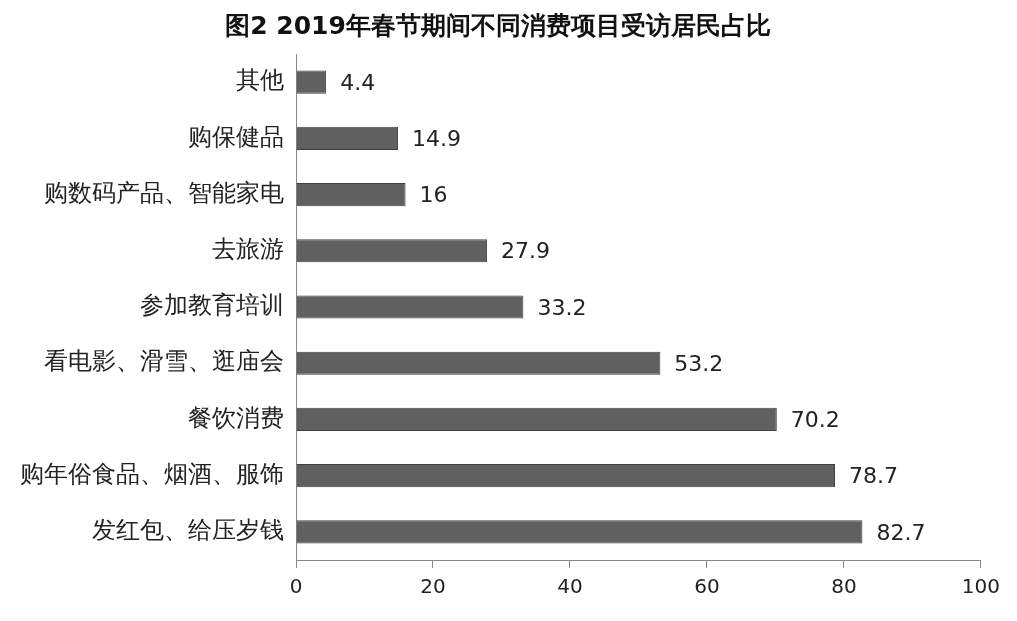 This screenshot has width=1017, height=621. Describe the element at coordinates (152, 473) in the screenshot. I see `y-tick-label: 购年俗食品、烟酒、服饰` at that location.